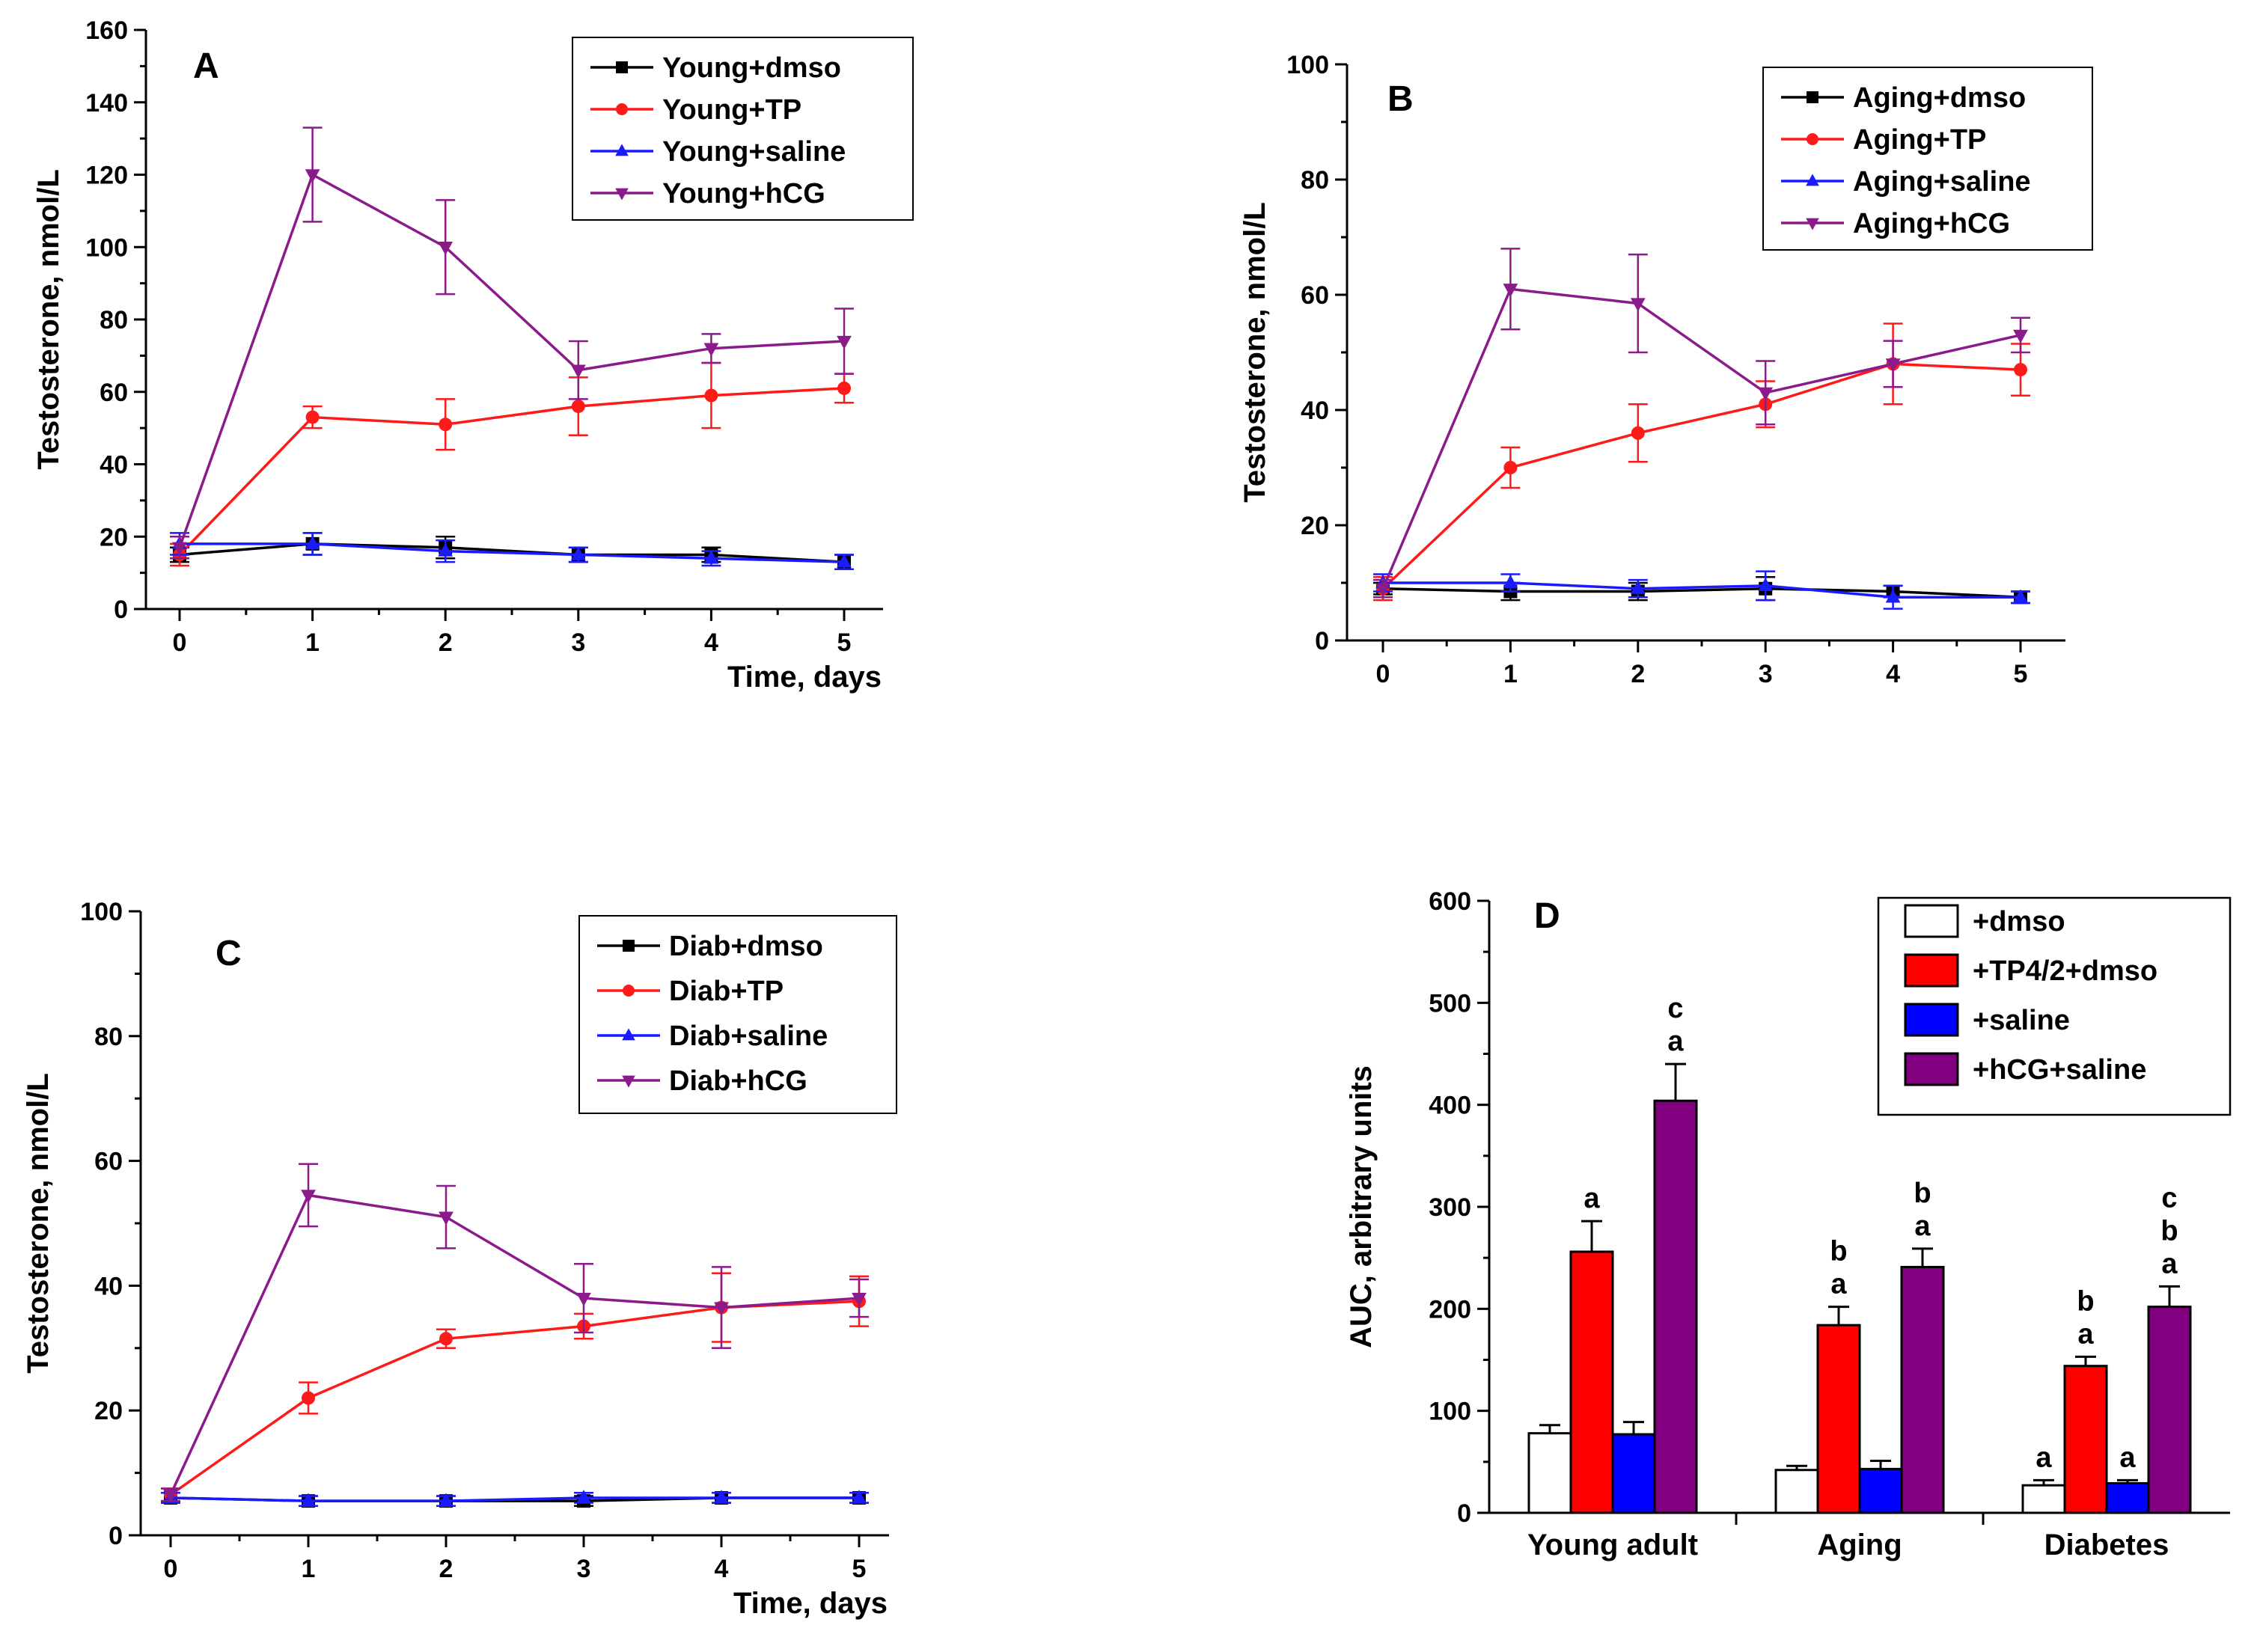 This screenshot has height=1652, width=2263. What do you see at coordinates (1315, 295) in the screenshot?
I see `chart-b-y-tick-label: 60` at bounding box center [1315, 295].